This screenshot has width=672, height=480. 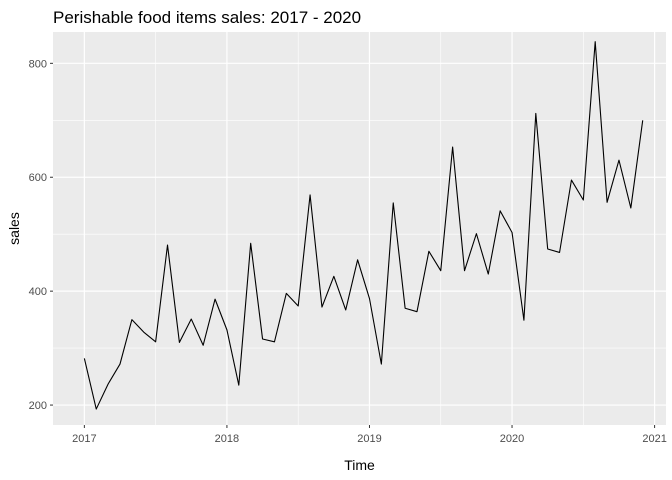 What do you see at coordinates (369, 439) in the screenshot?
I see `x-tick-label: 2019` at bounding box center [369, 439].